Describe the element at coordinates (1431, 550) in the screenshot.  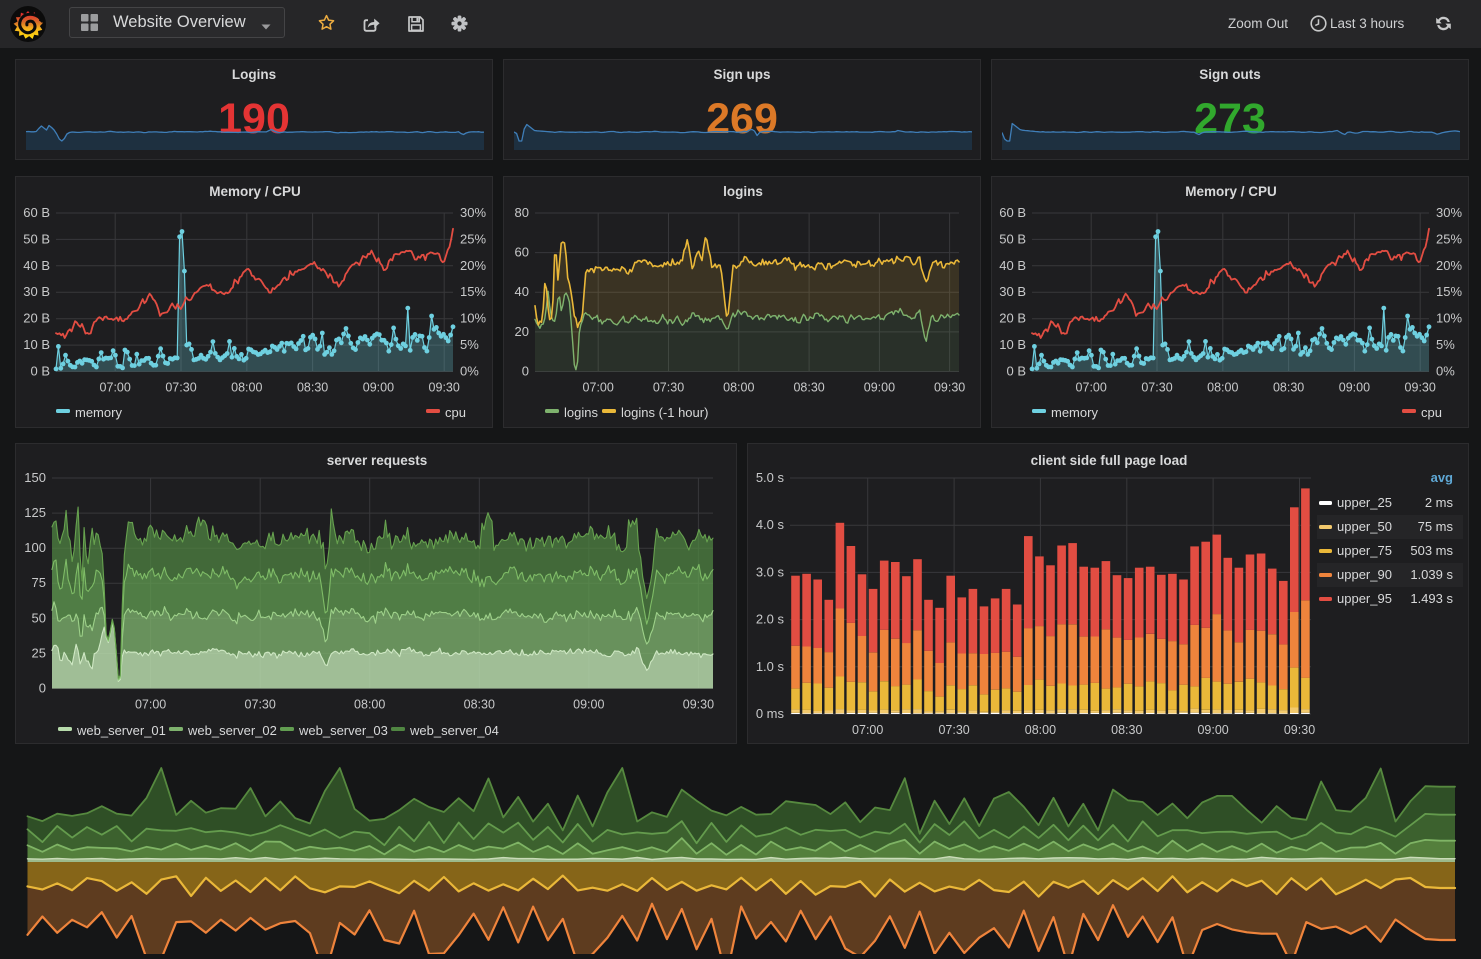
I see `svg-text: 503 ms` at that location.